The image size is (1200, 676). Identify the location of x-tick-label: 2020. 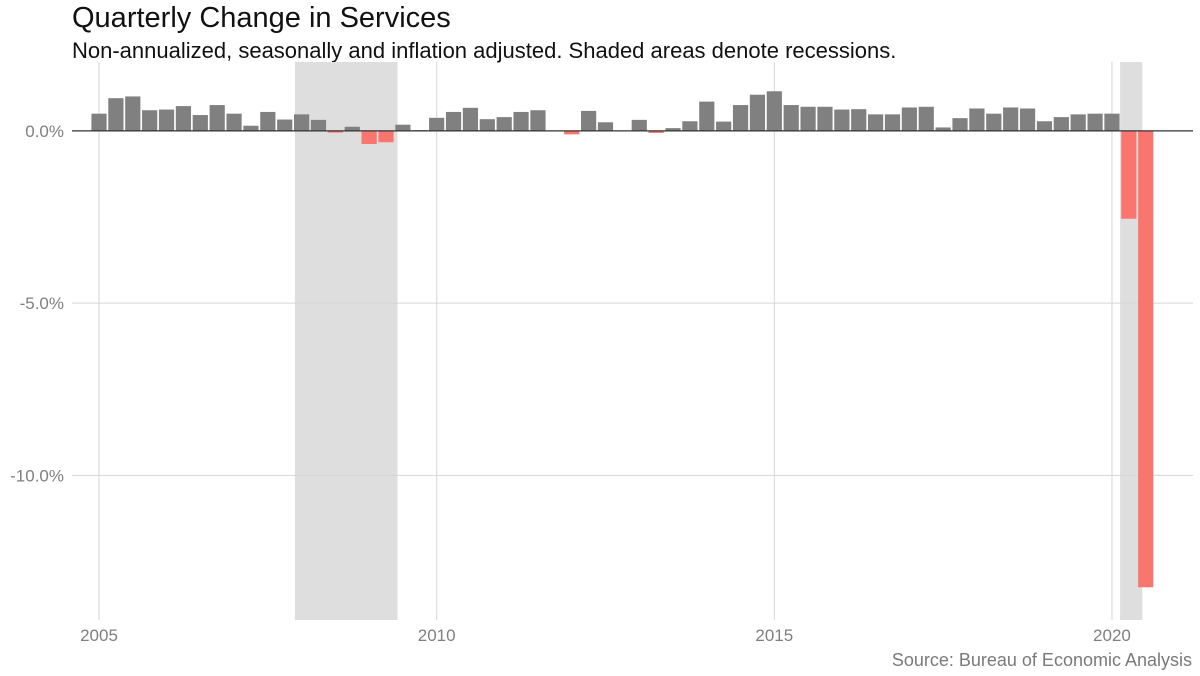
(1112, 635).